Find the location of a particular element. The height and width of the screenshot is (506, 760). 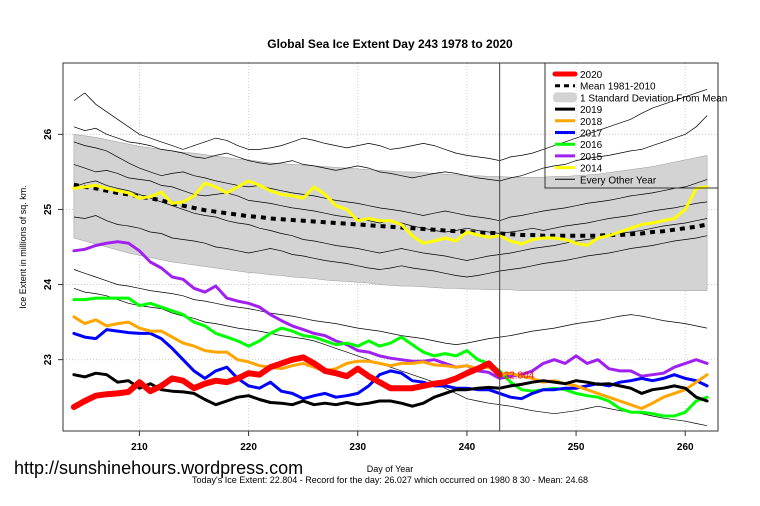

legend-label: 2017 is located at coordinates (591, 134).